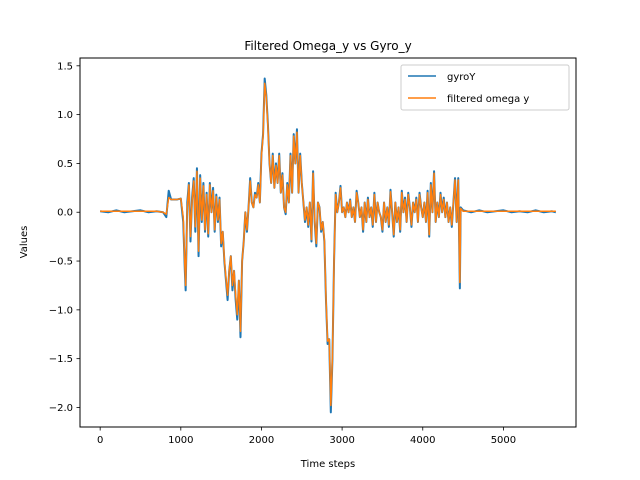  Describe the element at coordinates (61, 359) in the screenshot. I see `y-tick-label: −1.5` at that location.